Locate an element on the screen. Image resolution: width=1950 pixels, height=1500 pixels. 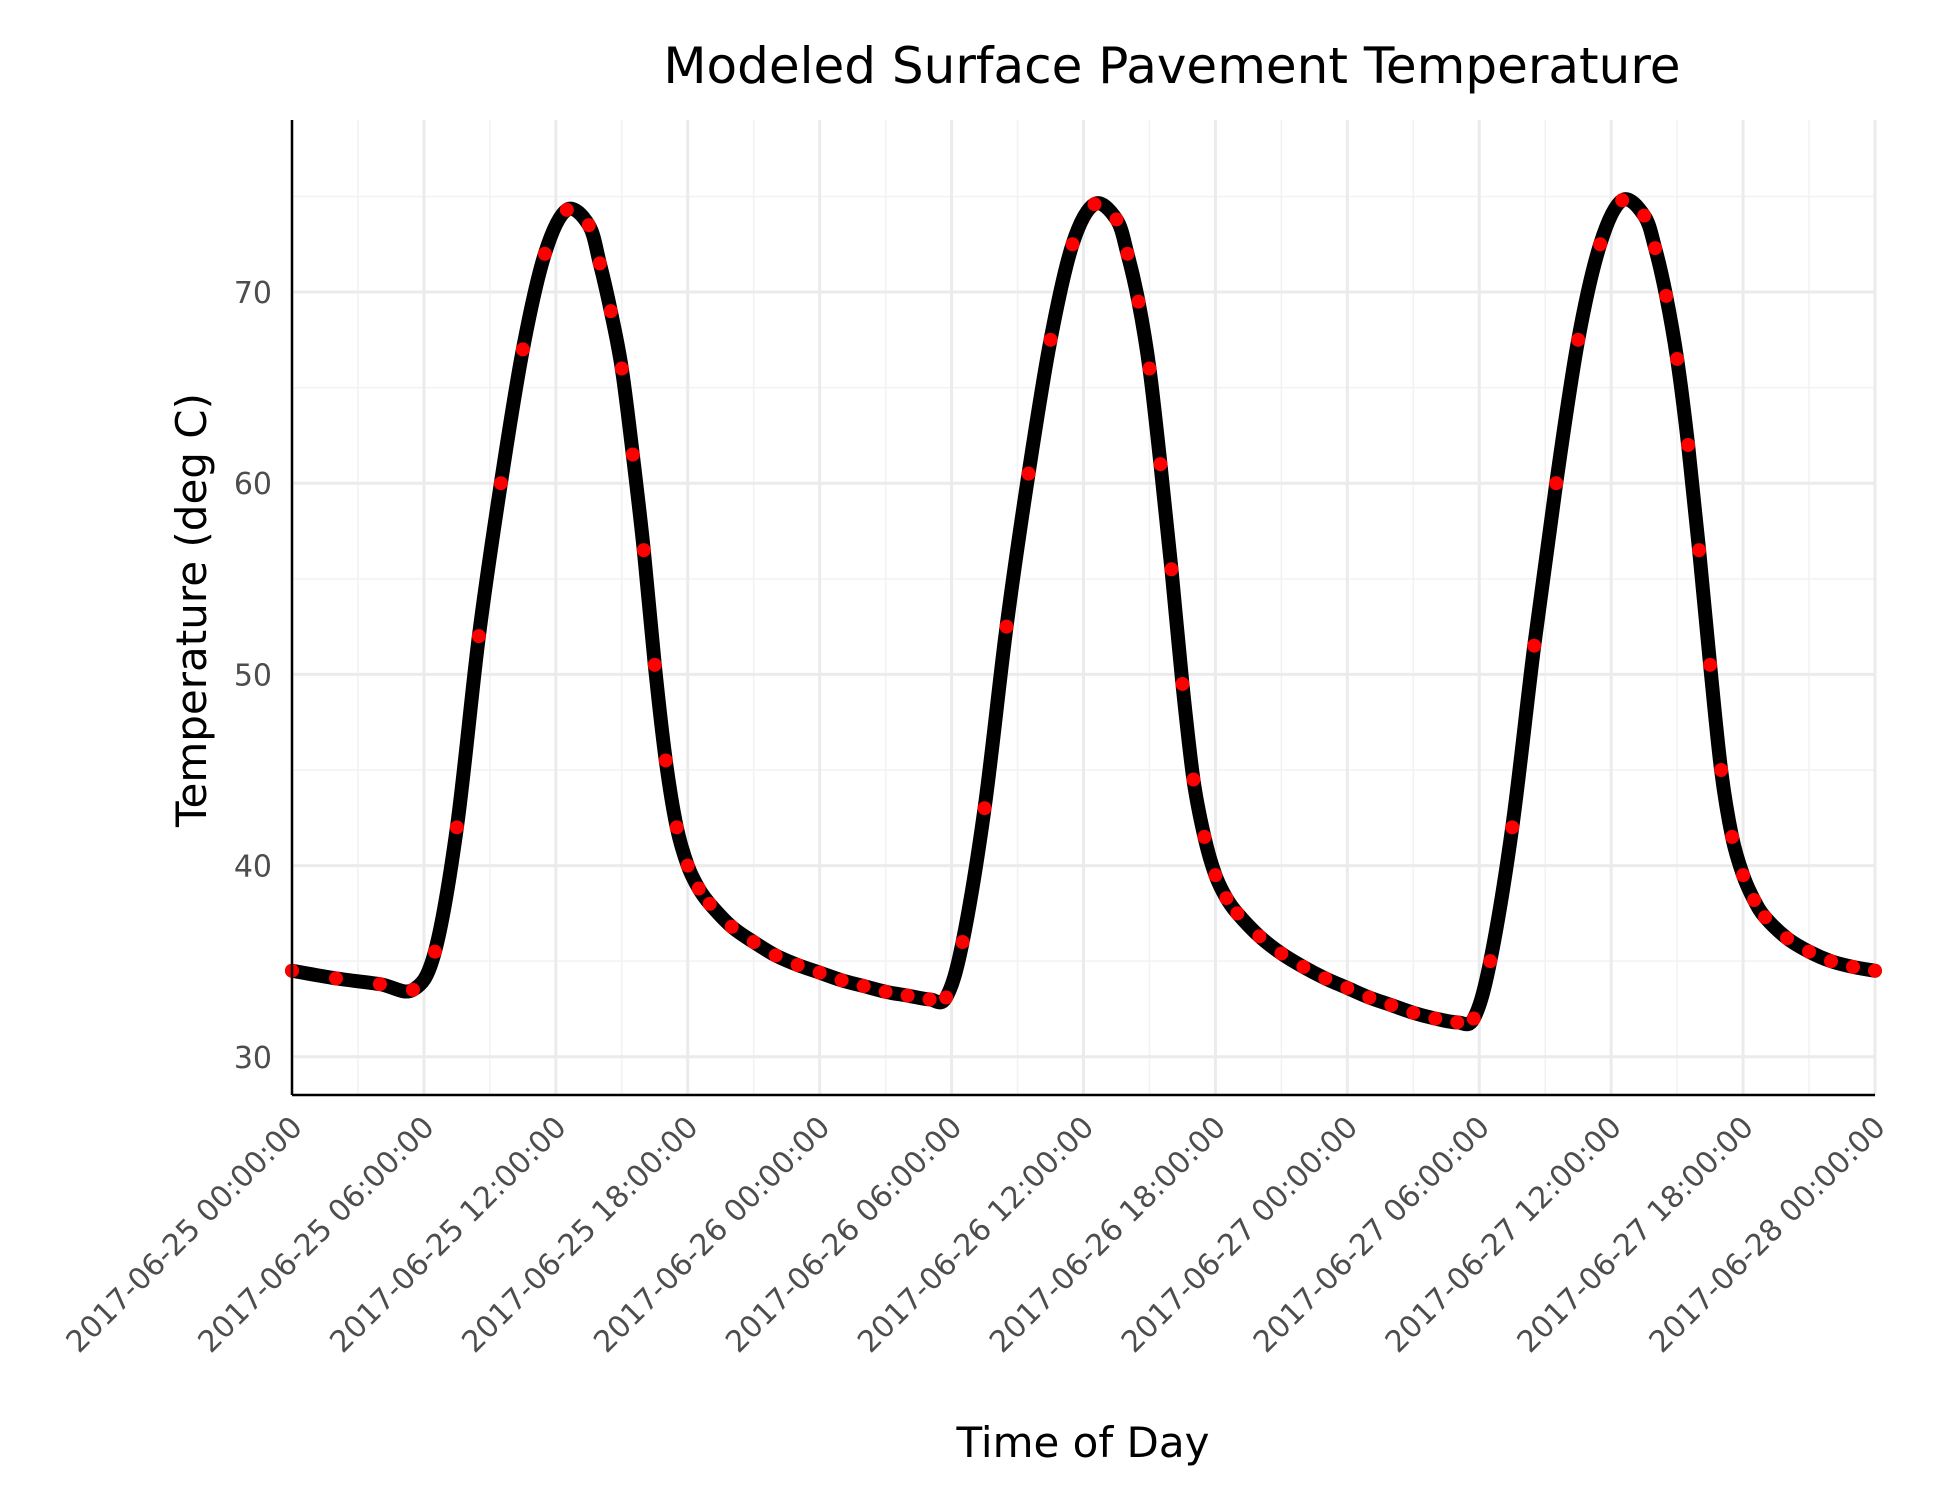
x-tick-label: 2017-06-25 06:00:00 is located at coordinates (317, 1235).